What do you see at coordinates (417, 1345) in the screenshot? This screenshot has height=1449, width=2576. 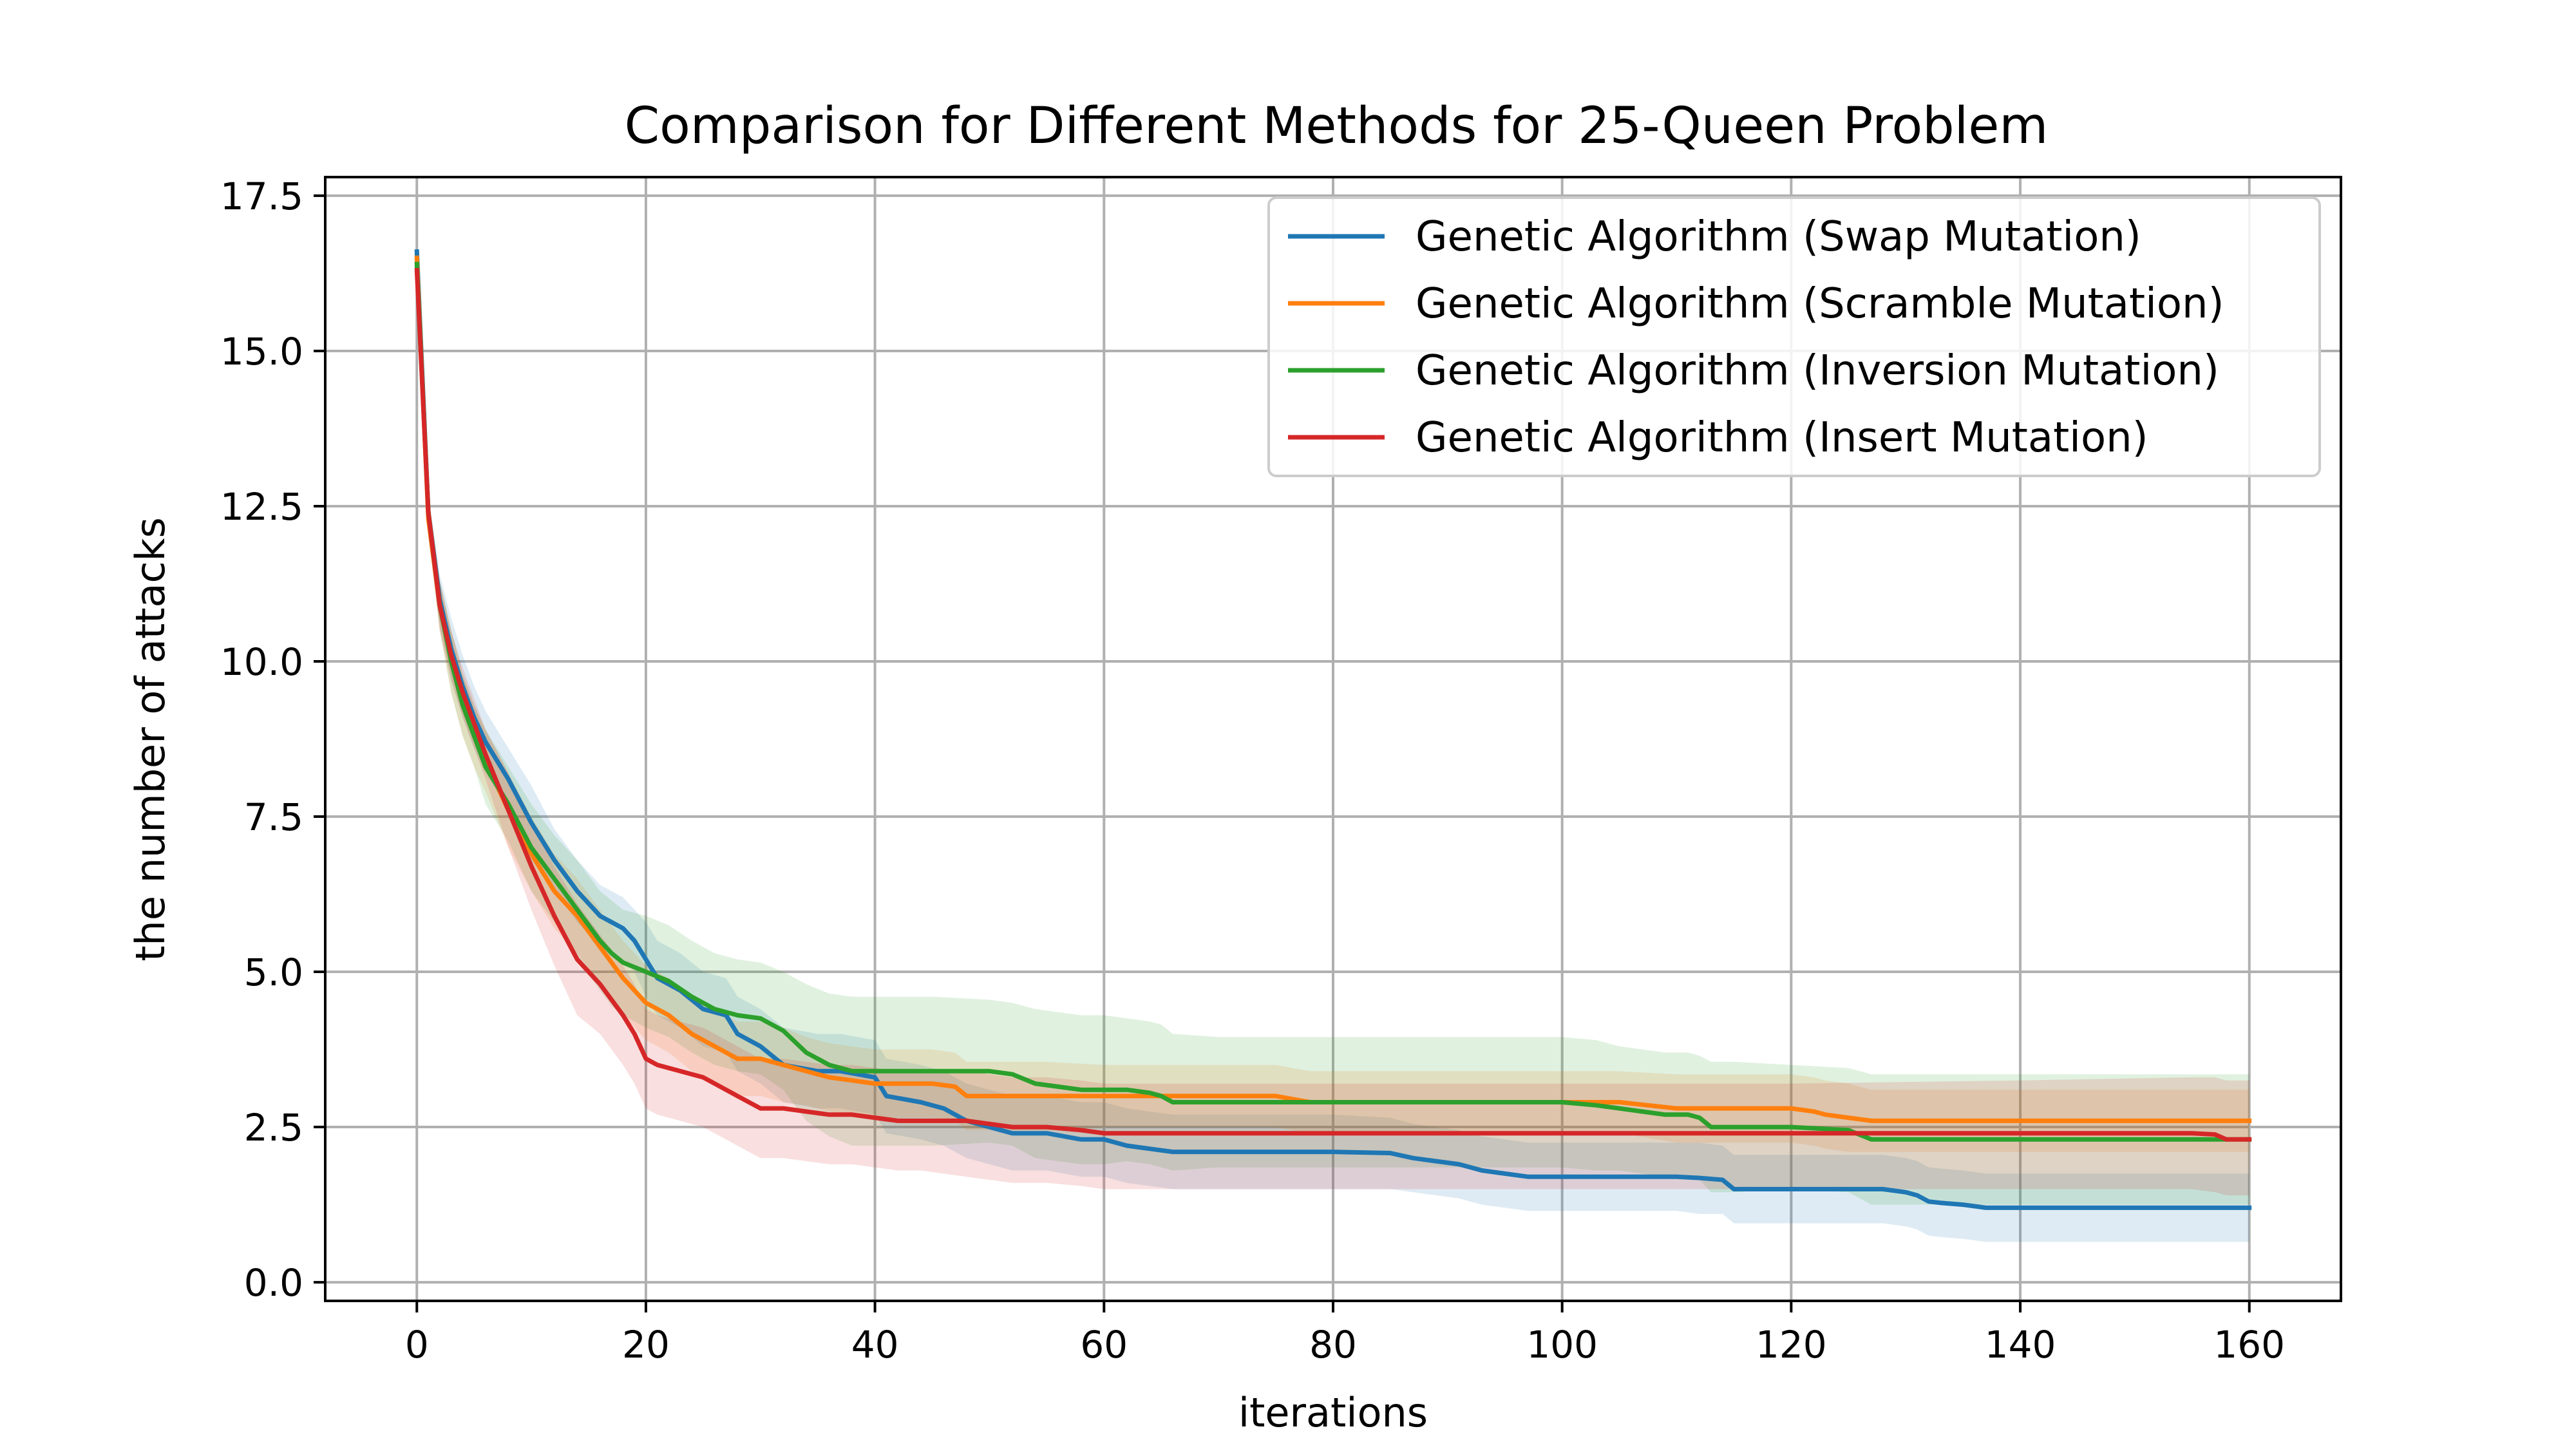 I see `x-tick-label: 0` at bounding box center [417, 1345].